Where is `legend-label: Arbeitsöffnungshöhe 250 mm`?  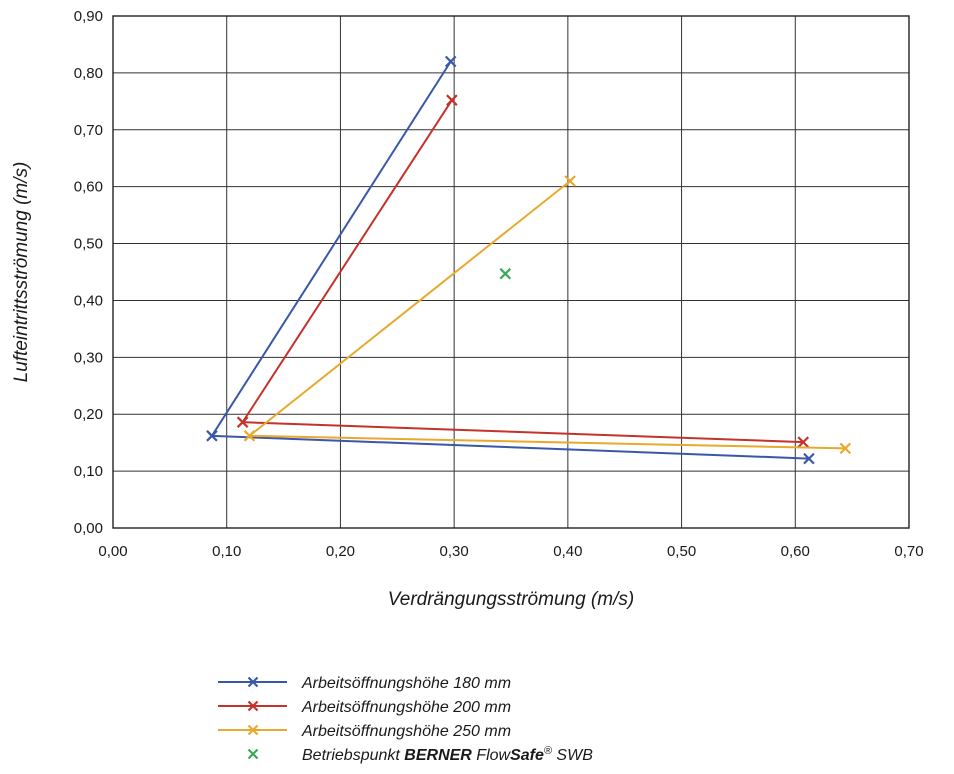 legend-label: Arbeitsöffnungshöhe 250 mm is located at coordinates (406, 731).